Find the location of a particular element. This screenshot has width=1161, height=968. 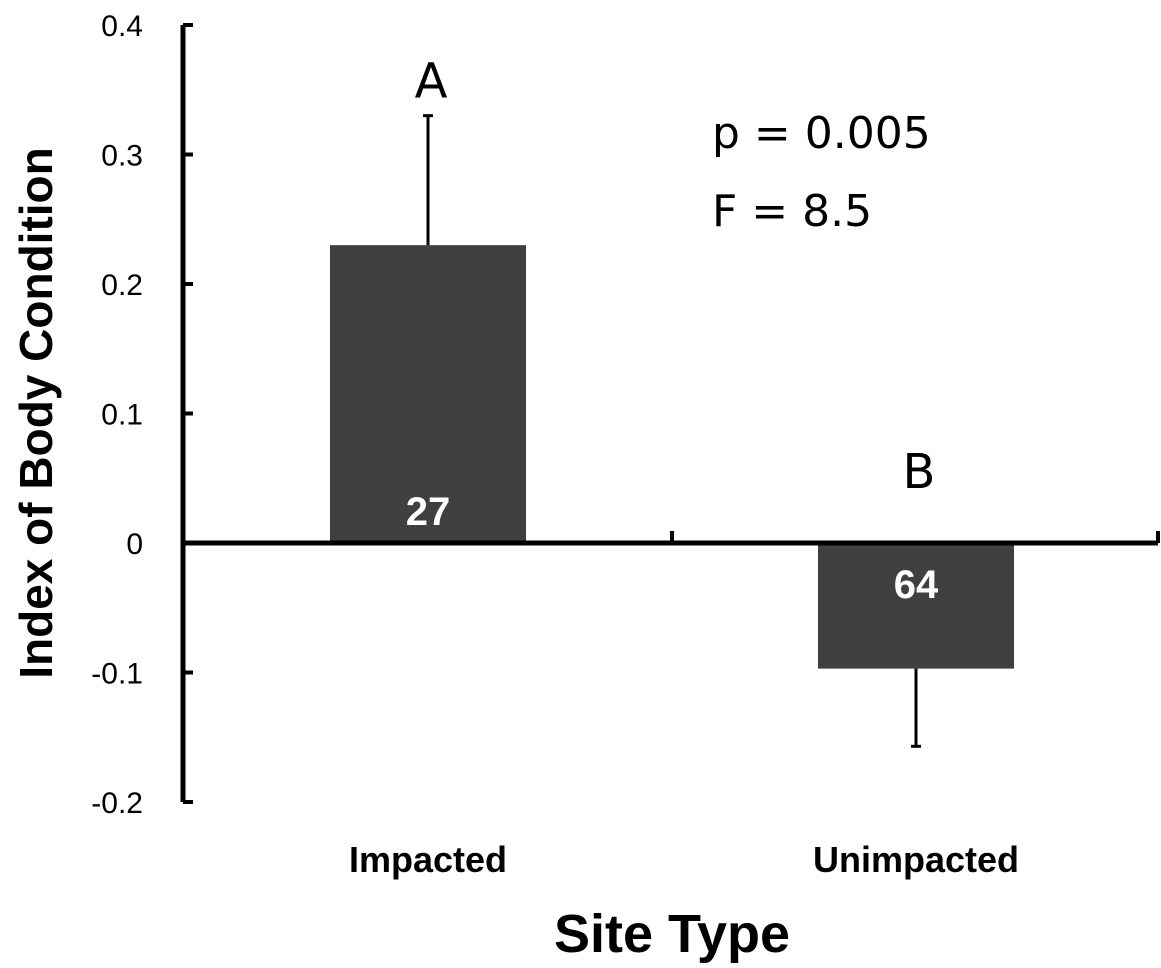

y-tick-label: 0.3 is located at coordinates (122, 156).